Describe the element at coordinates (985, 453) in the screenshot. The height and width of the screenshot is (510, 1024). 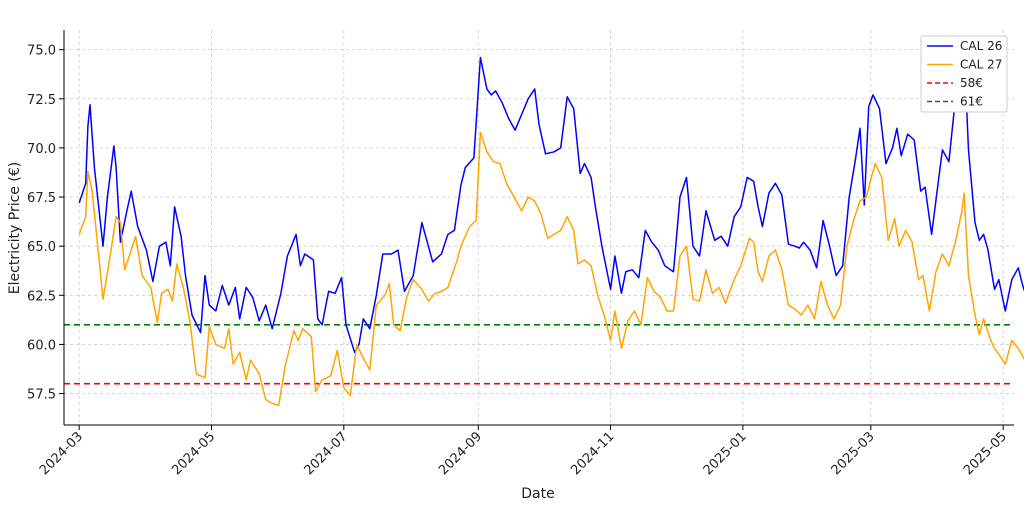
I see `x-tick-label: 2025-05` at that location.